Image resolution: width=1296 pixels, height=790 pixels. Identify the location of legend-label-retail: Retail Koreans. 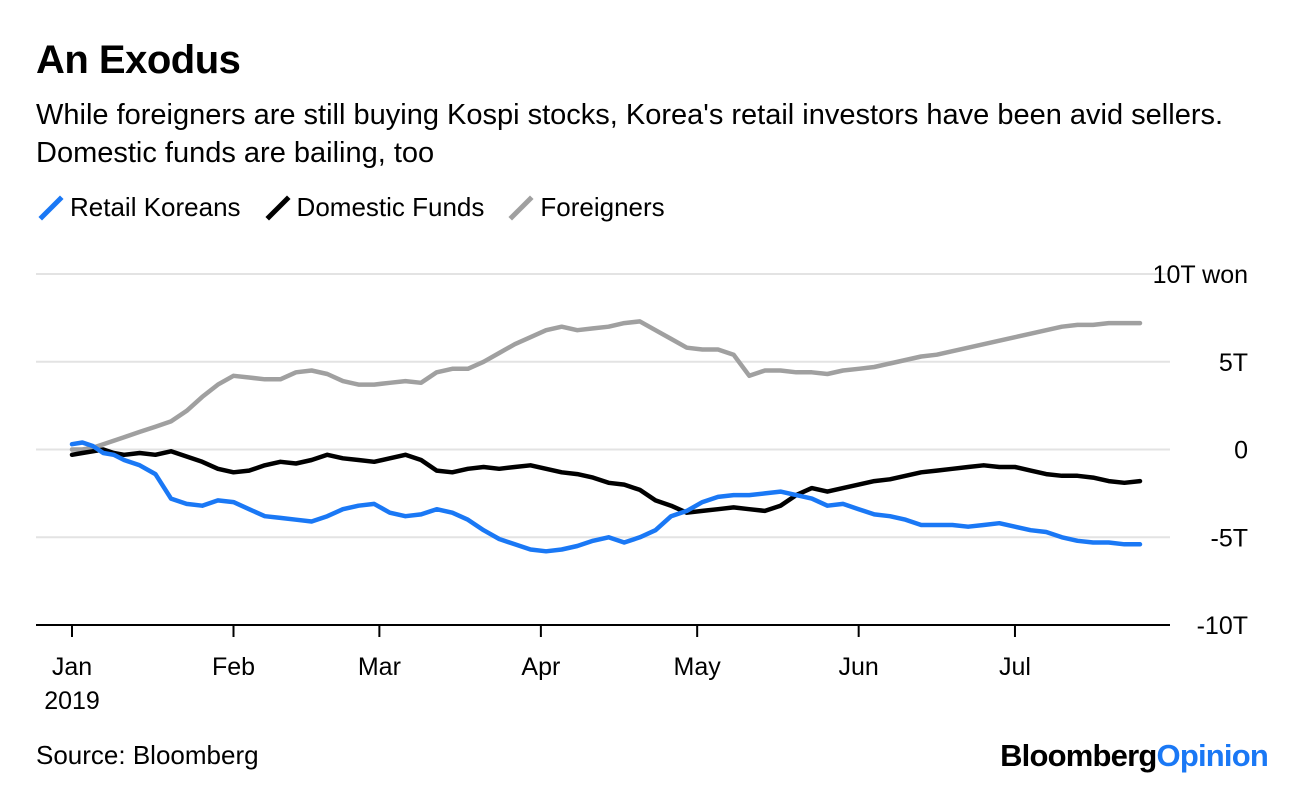
(155, 207).